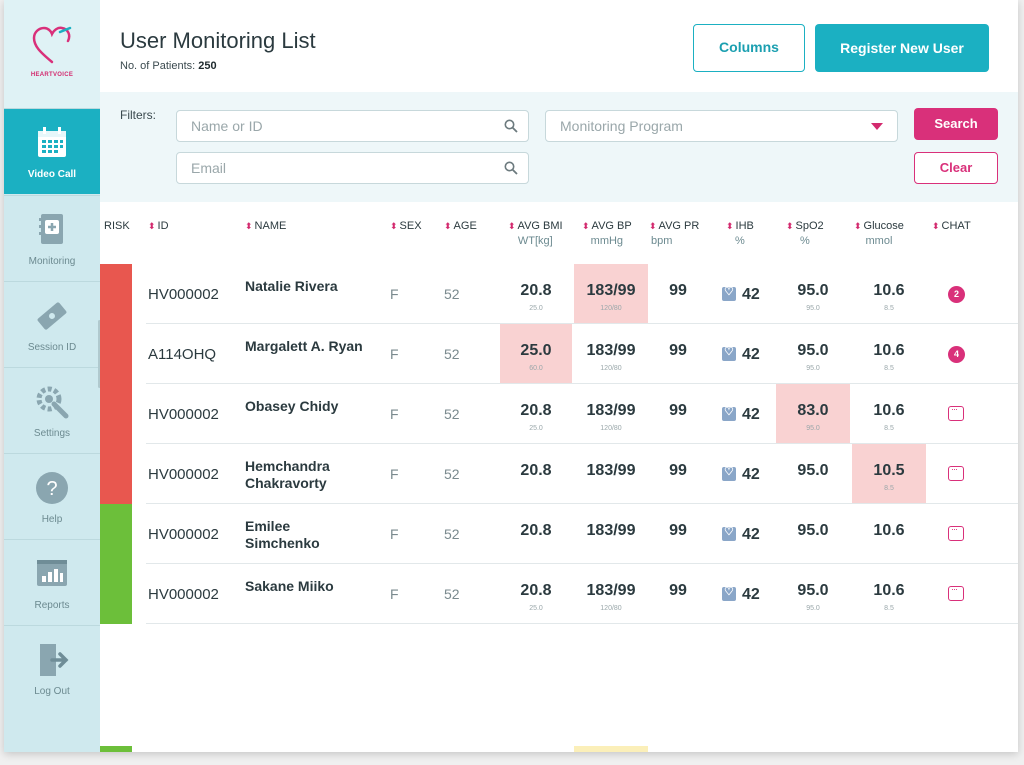 This screenshot has height=765, width=1024. I want to click on header-glucose: ⬍ Glucose mmol, so click(879, 233).